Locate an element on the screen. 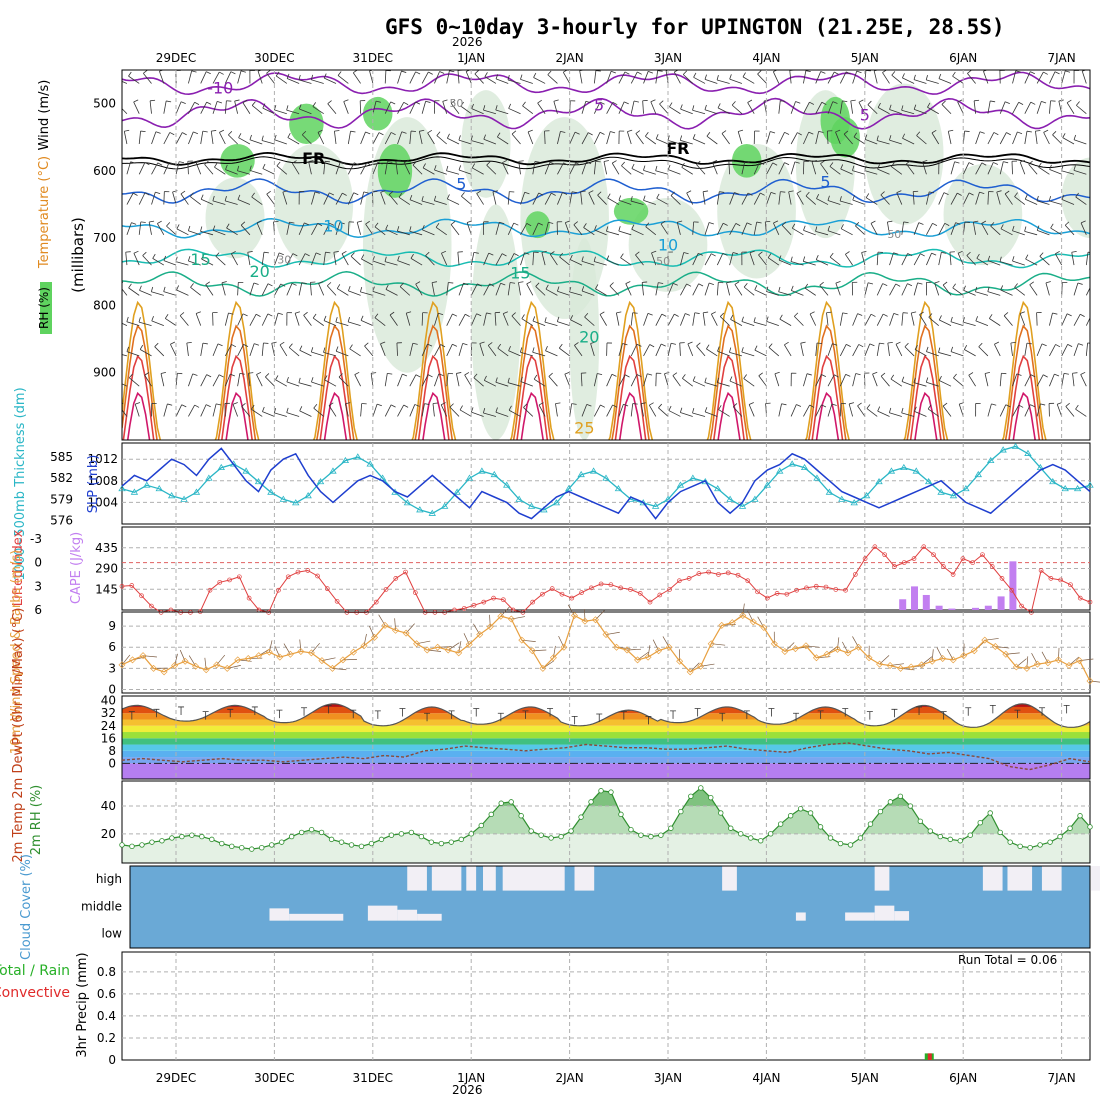 The height and width of the screenshot is (1100, 1100). rh2m-tick: 20 is located at coordinates (108, 834).